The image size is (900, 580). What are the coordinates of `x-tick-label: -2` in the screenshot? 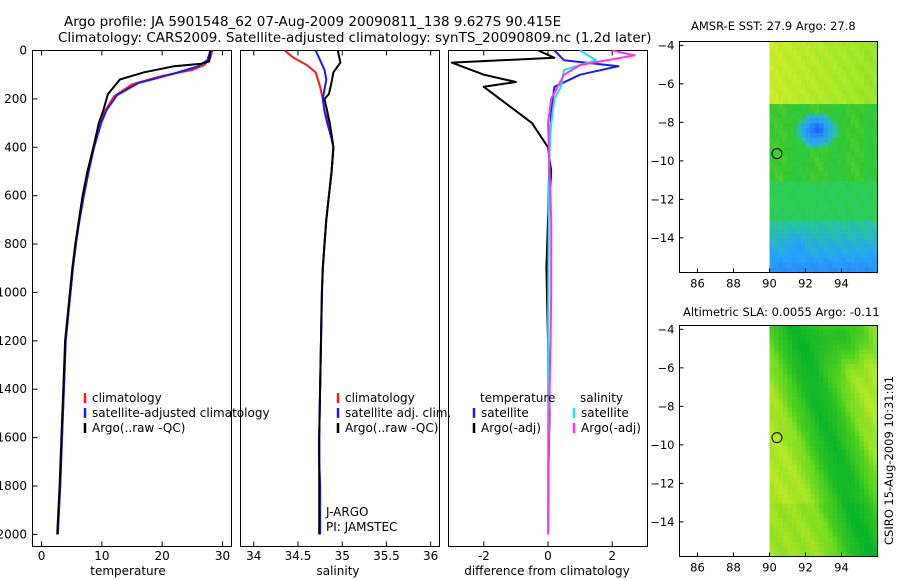 It's located at (484, 556).